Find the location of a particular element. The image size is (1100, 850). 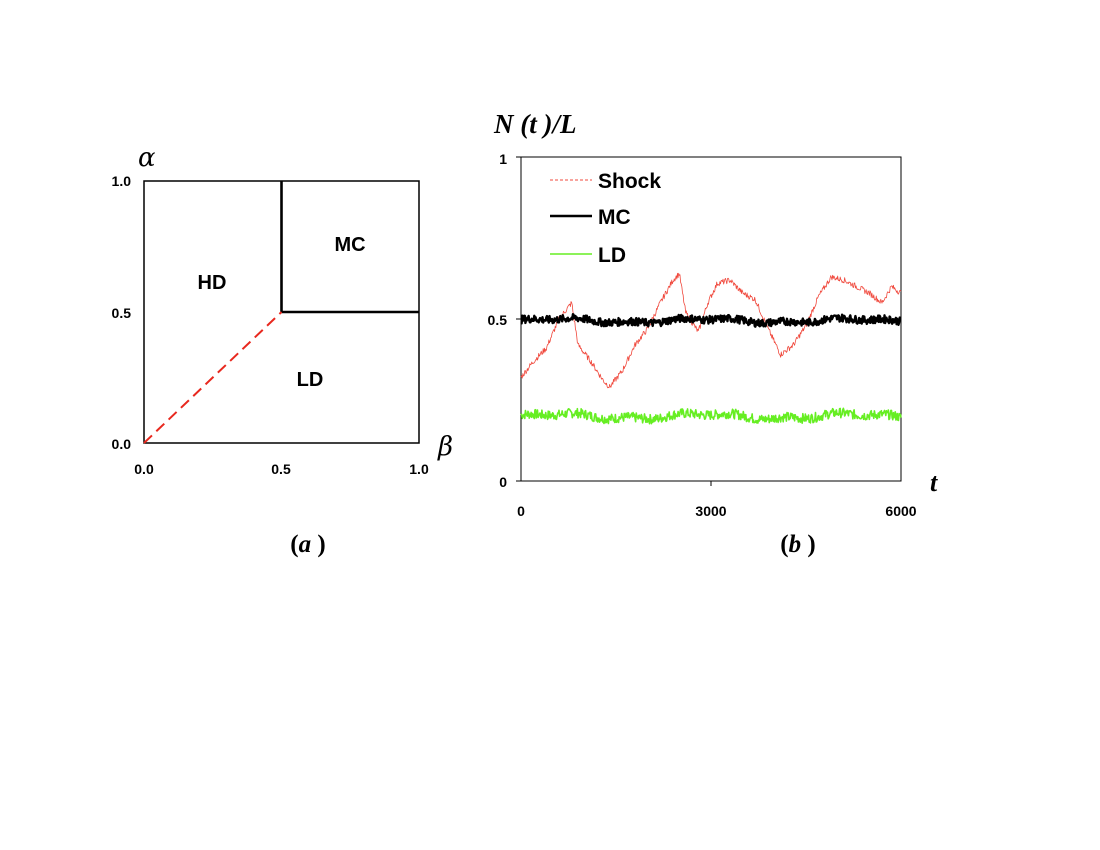

panel-b-caption: (b ) is located at coordinates (797, 544).